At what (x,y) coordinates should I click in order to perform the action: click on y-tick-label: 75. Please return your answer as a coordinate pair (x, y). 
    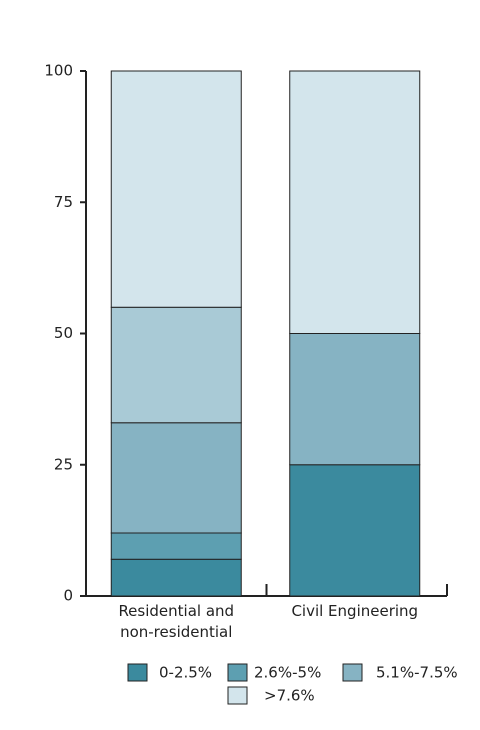
    Looking at the image, I should click on (63, 202).